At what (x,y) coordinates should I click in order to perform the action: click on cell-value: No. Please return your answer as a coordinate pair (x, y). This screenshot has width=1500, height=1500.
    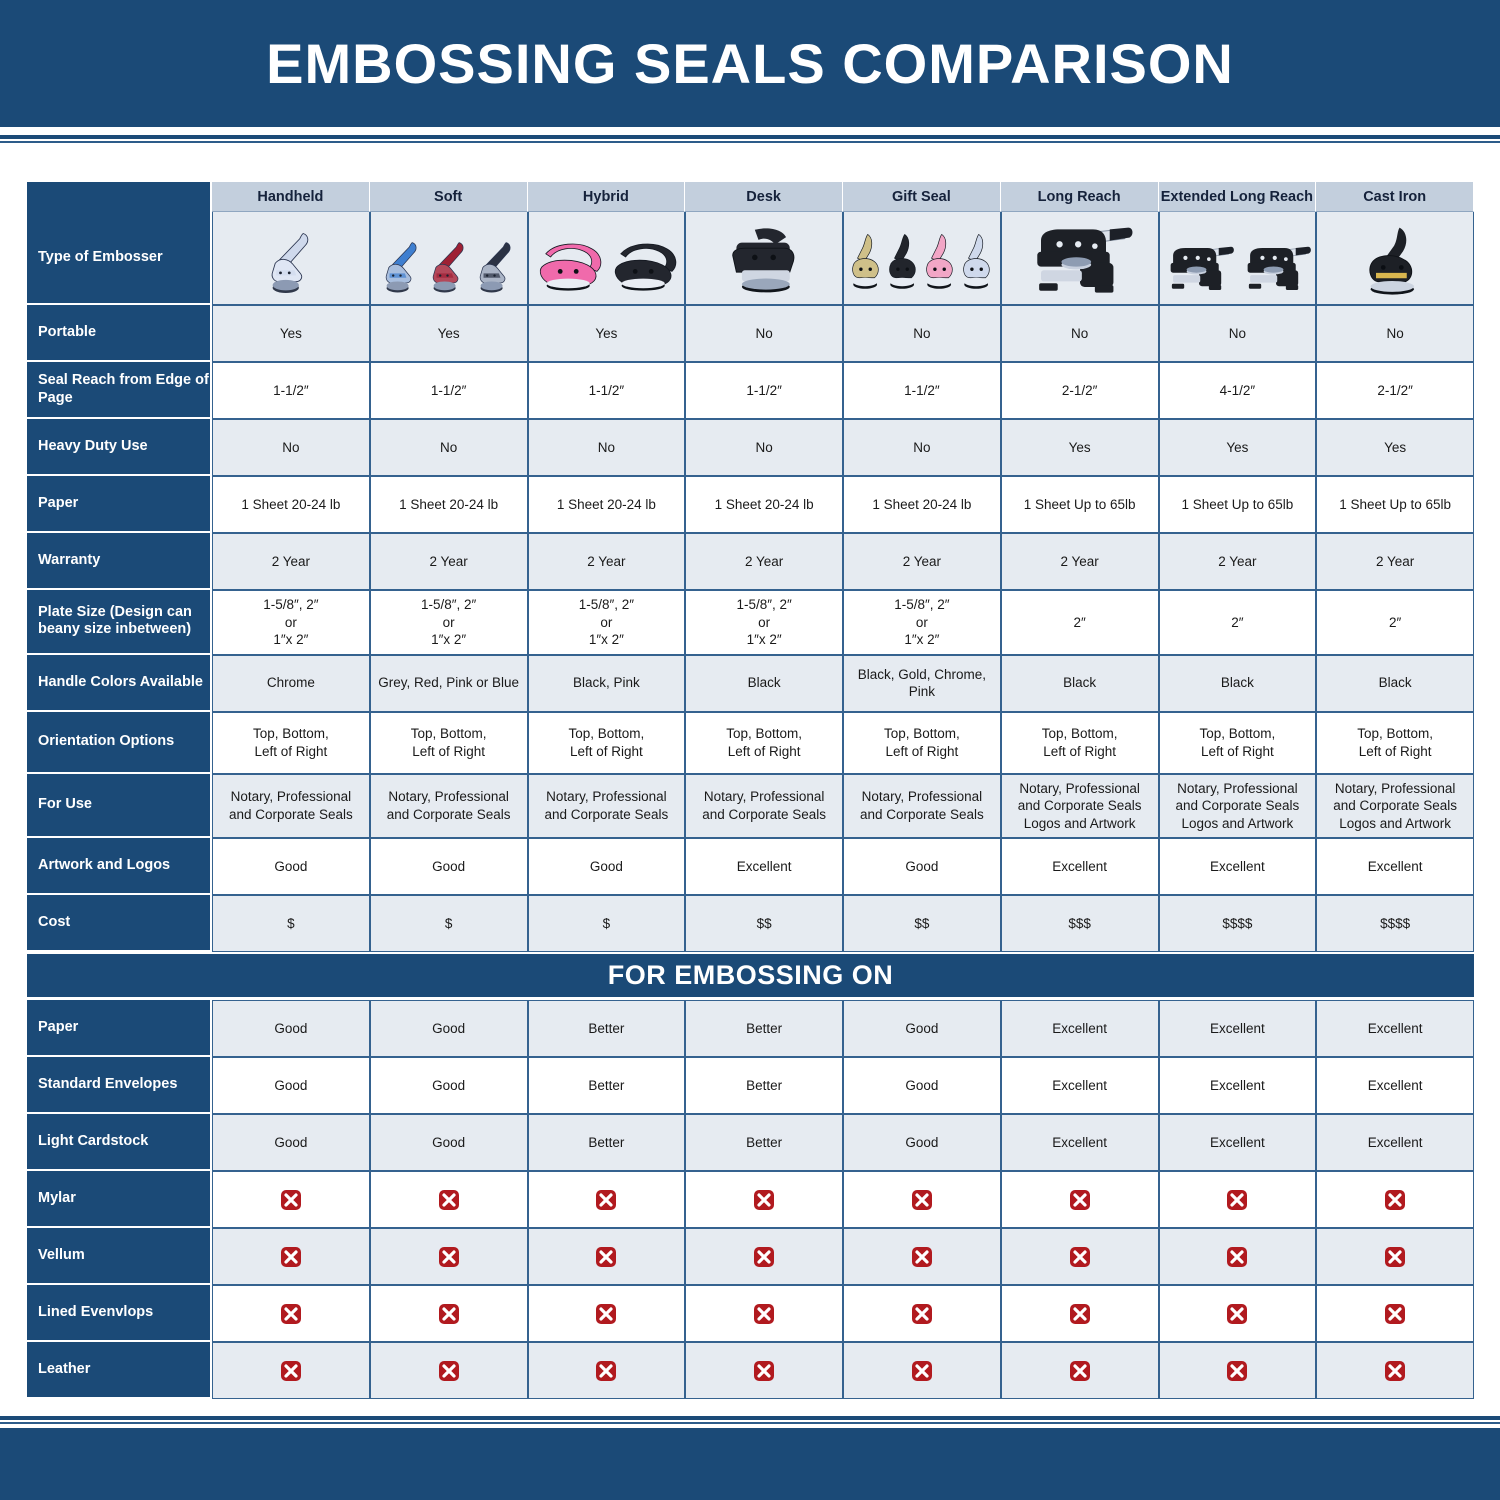
    Looking at the image, I should click on (291, 447).